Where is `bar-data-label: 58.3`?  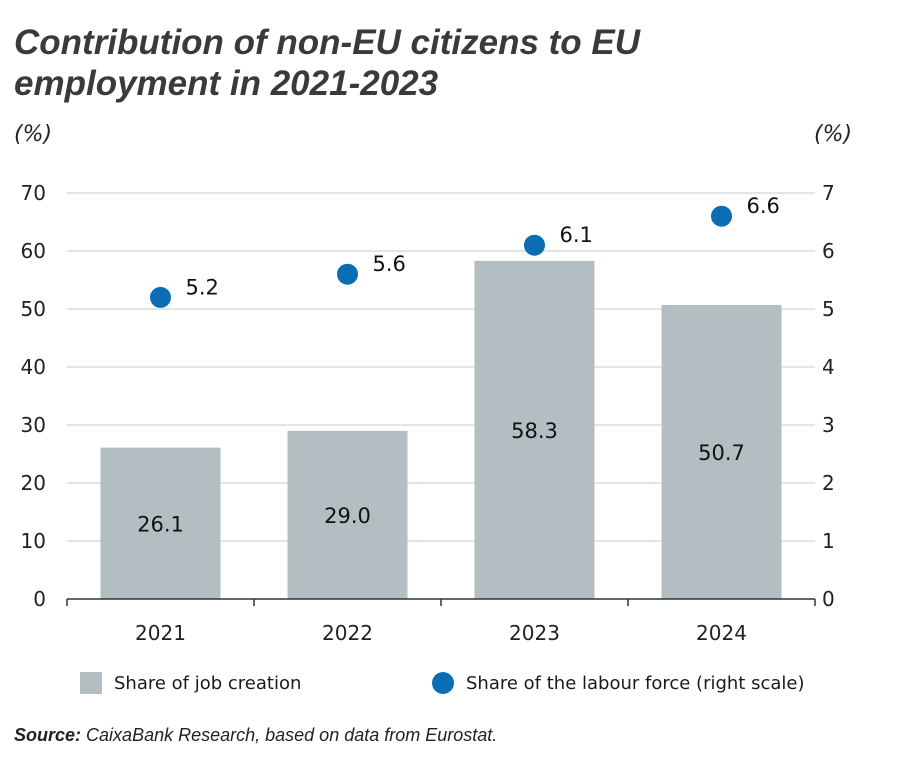 bar-data-label: 58.3 is located at coordinates (534, 431).